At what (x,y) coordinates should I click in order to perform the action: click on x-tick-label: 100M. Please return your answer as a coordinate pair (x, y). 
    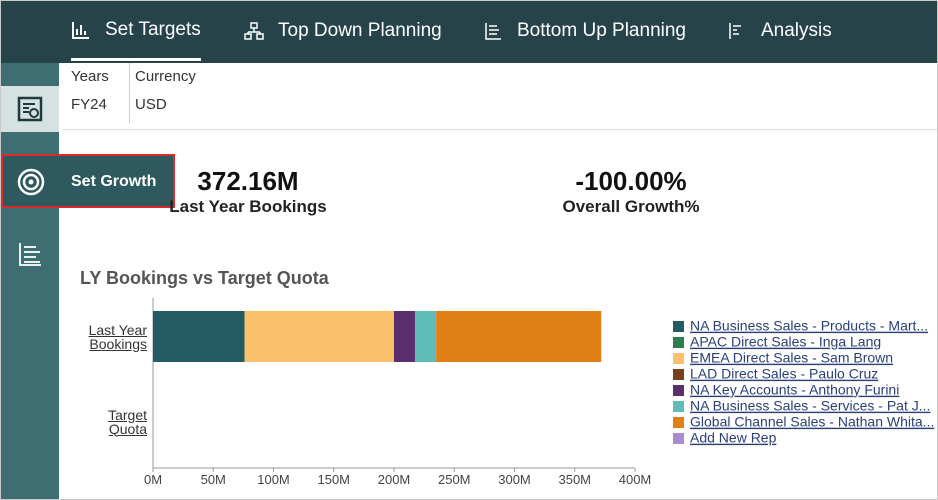
    Looking at the image, I should click on (273, 479).